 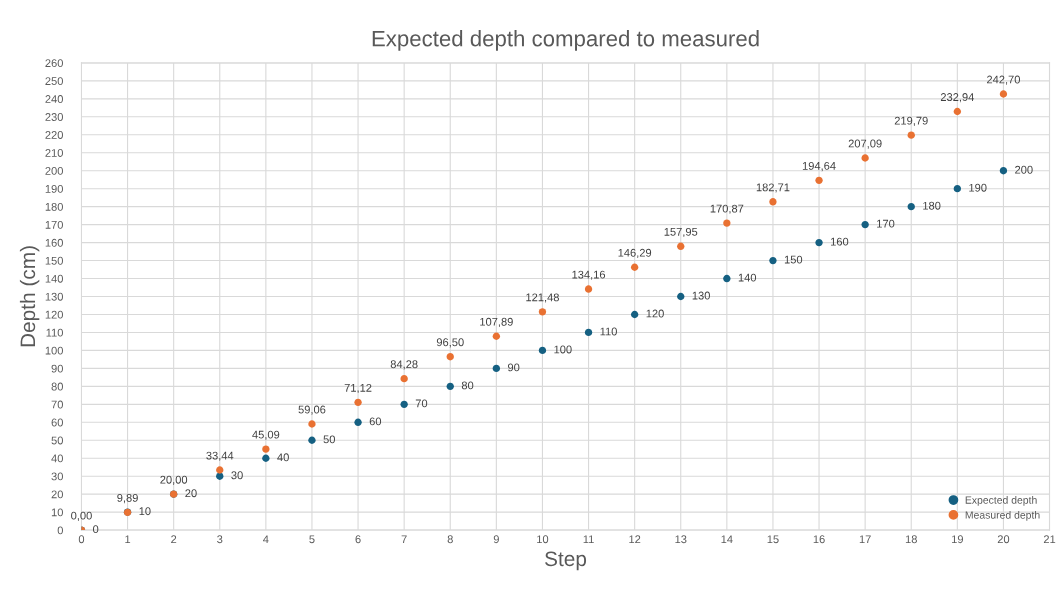 I want to click on x-tick-label: 16, so click(x=819, y=539).